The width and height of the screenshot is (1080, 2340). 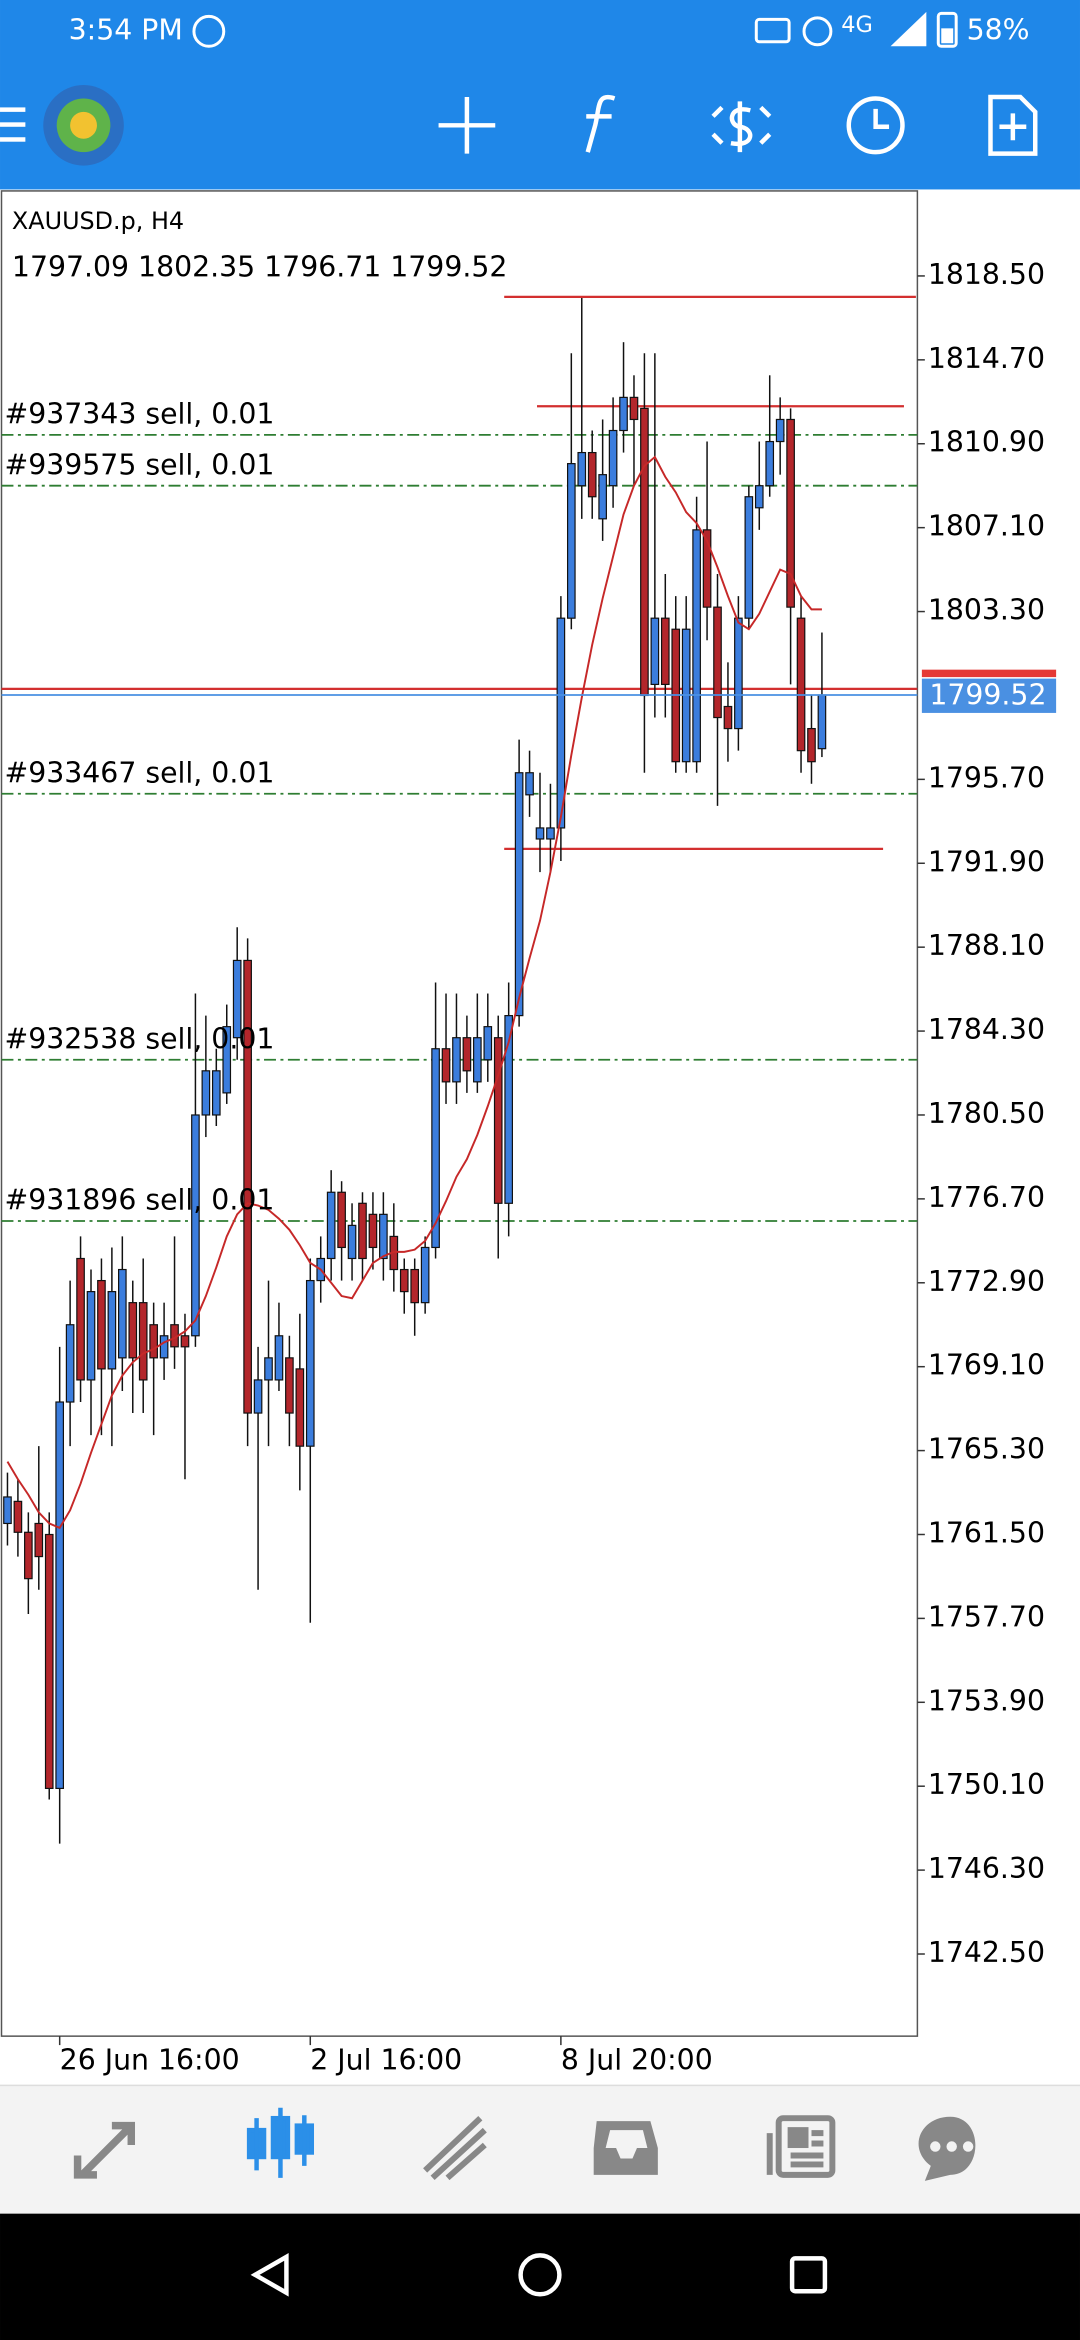 What do you see at coordinates (947, 2148) in the screenshot?
I see `chat-tab` at bounding box center [947, 2148].